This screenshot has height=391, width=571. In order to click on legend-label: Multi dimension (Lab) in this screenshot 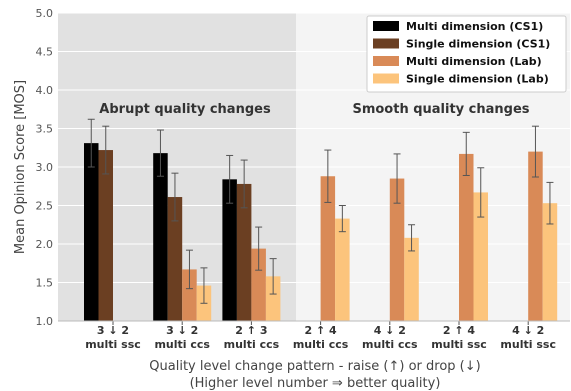, I will do `click(474, 61)`.